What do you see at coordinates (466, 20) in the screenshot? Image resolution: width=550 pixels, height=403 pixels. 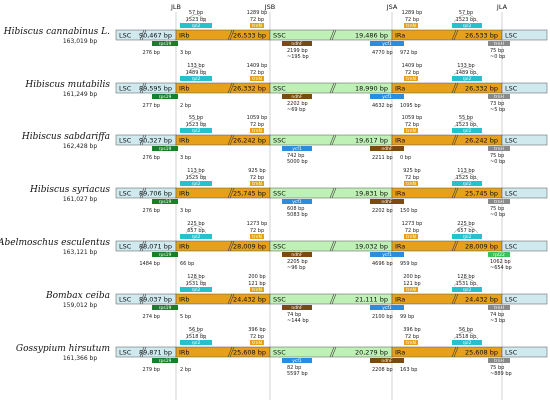 I see `top-len: 1523 bp` at bounding box center [466, 20].